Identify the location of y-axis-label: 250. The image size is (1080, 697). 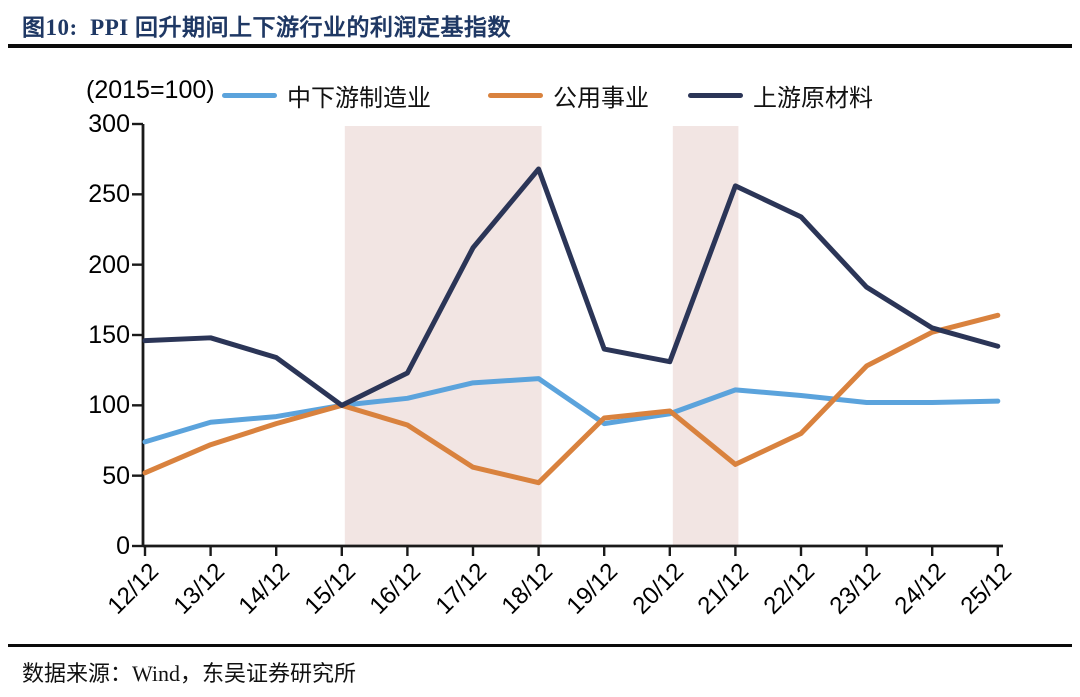
(109, 194).